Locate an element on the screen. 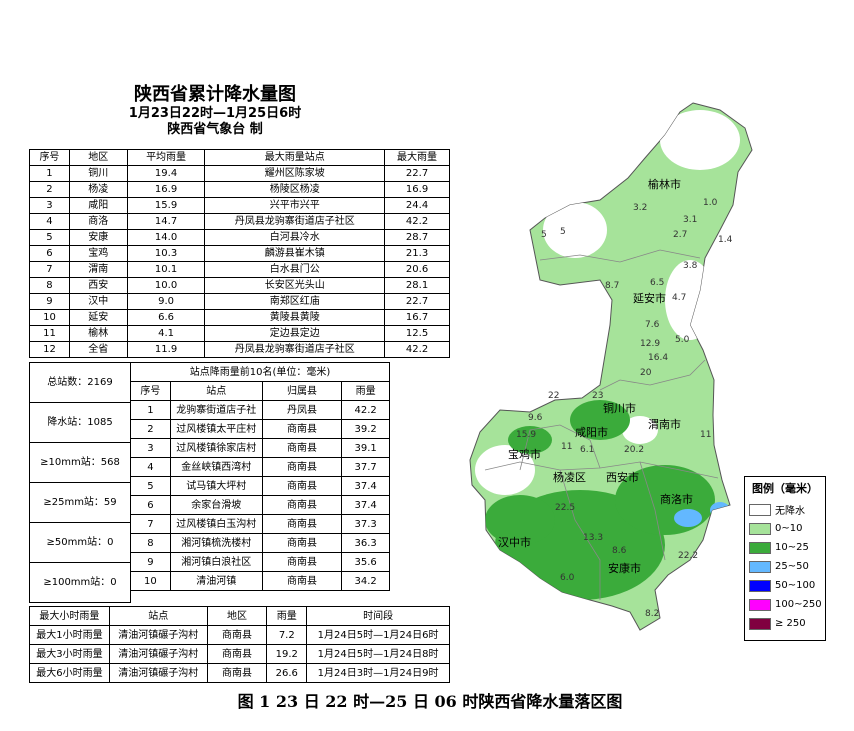  table-cell: 最大6小时雨量 is located at coordinates (69, 673).